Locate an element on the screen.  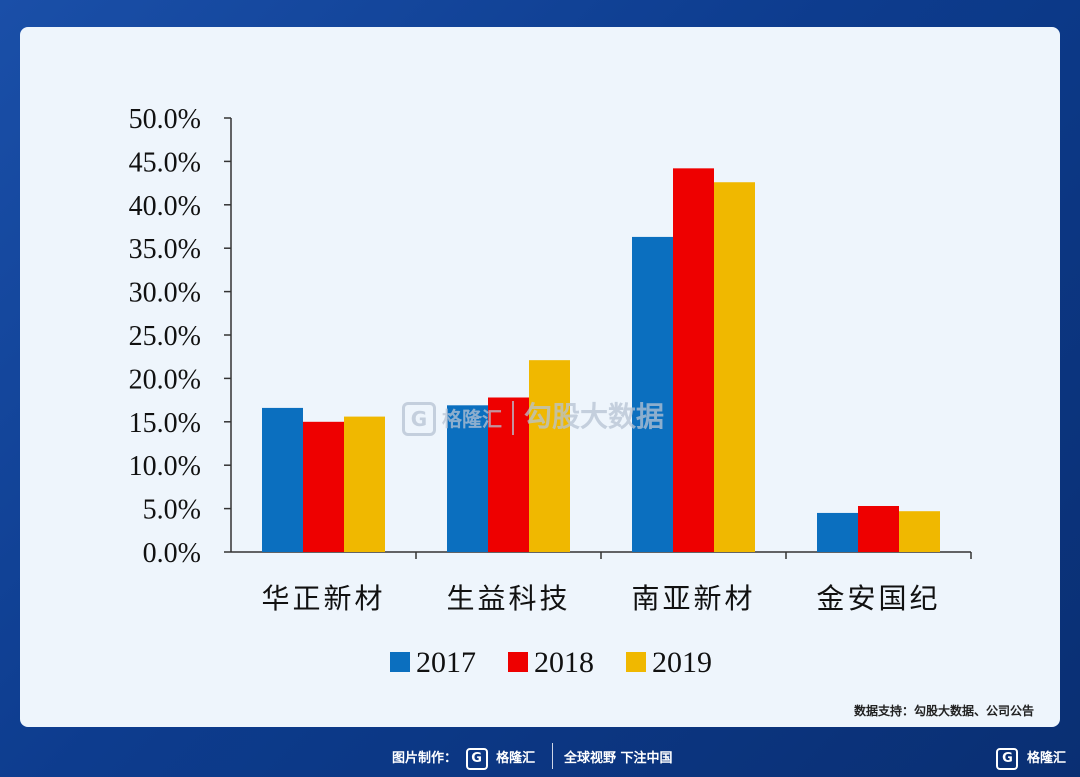
footer-slogan: 全球视野 下注中国 is located at coordinates (618, 758).